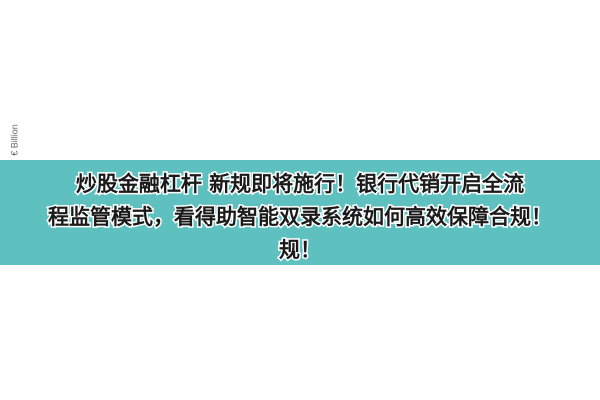  What do you see at coordinates (300, 250) in the screenshot?
I see `banner-text: 规！` at bounding box center [300, 250].